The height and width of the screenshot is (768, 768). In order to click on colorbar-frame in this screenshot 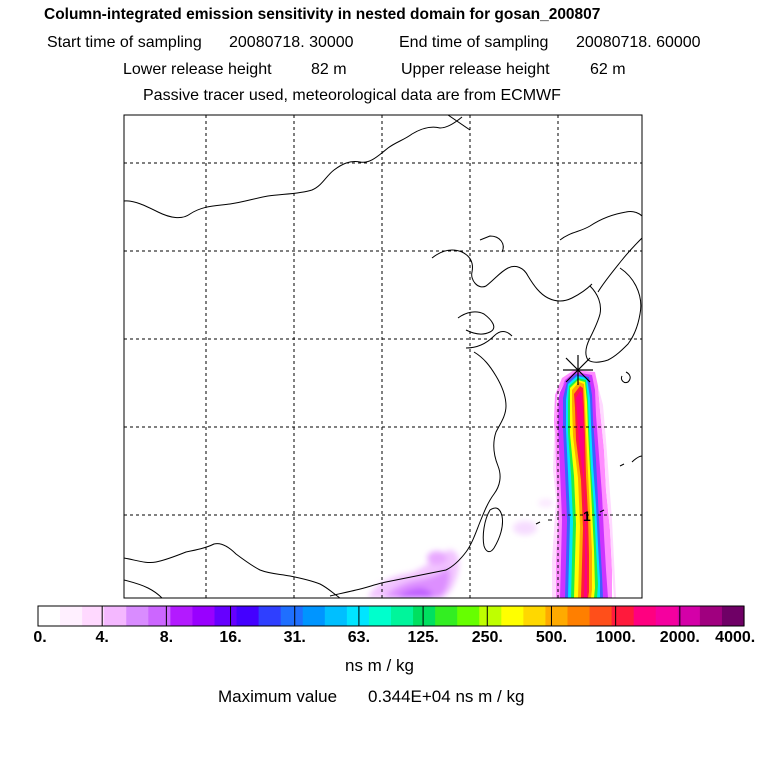, I will do `click(391, 616)`.